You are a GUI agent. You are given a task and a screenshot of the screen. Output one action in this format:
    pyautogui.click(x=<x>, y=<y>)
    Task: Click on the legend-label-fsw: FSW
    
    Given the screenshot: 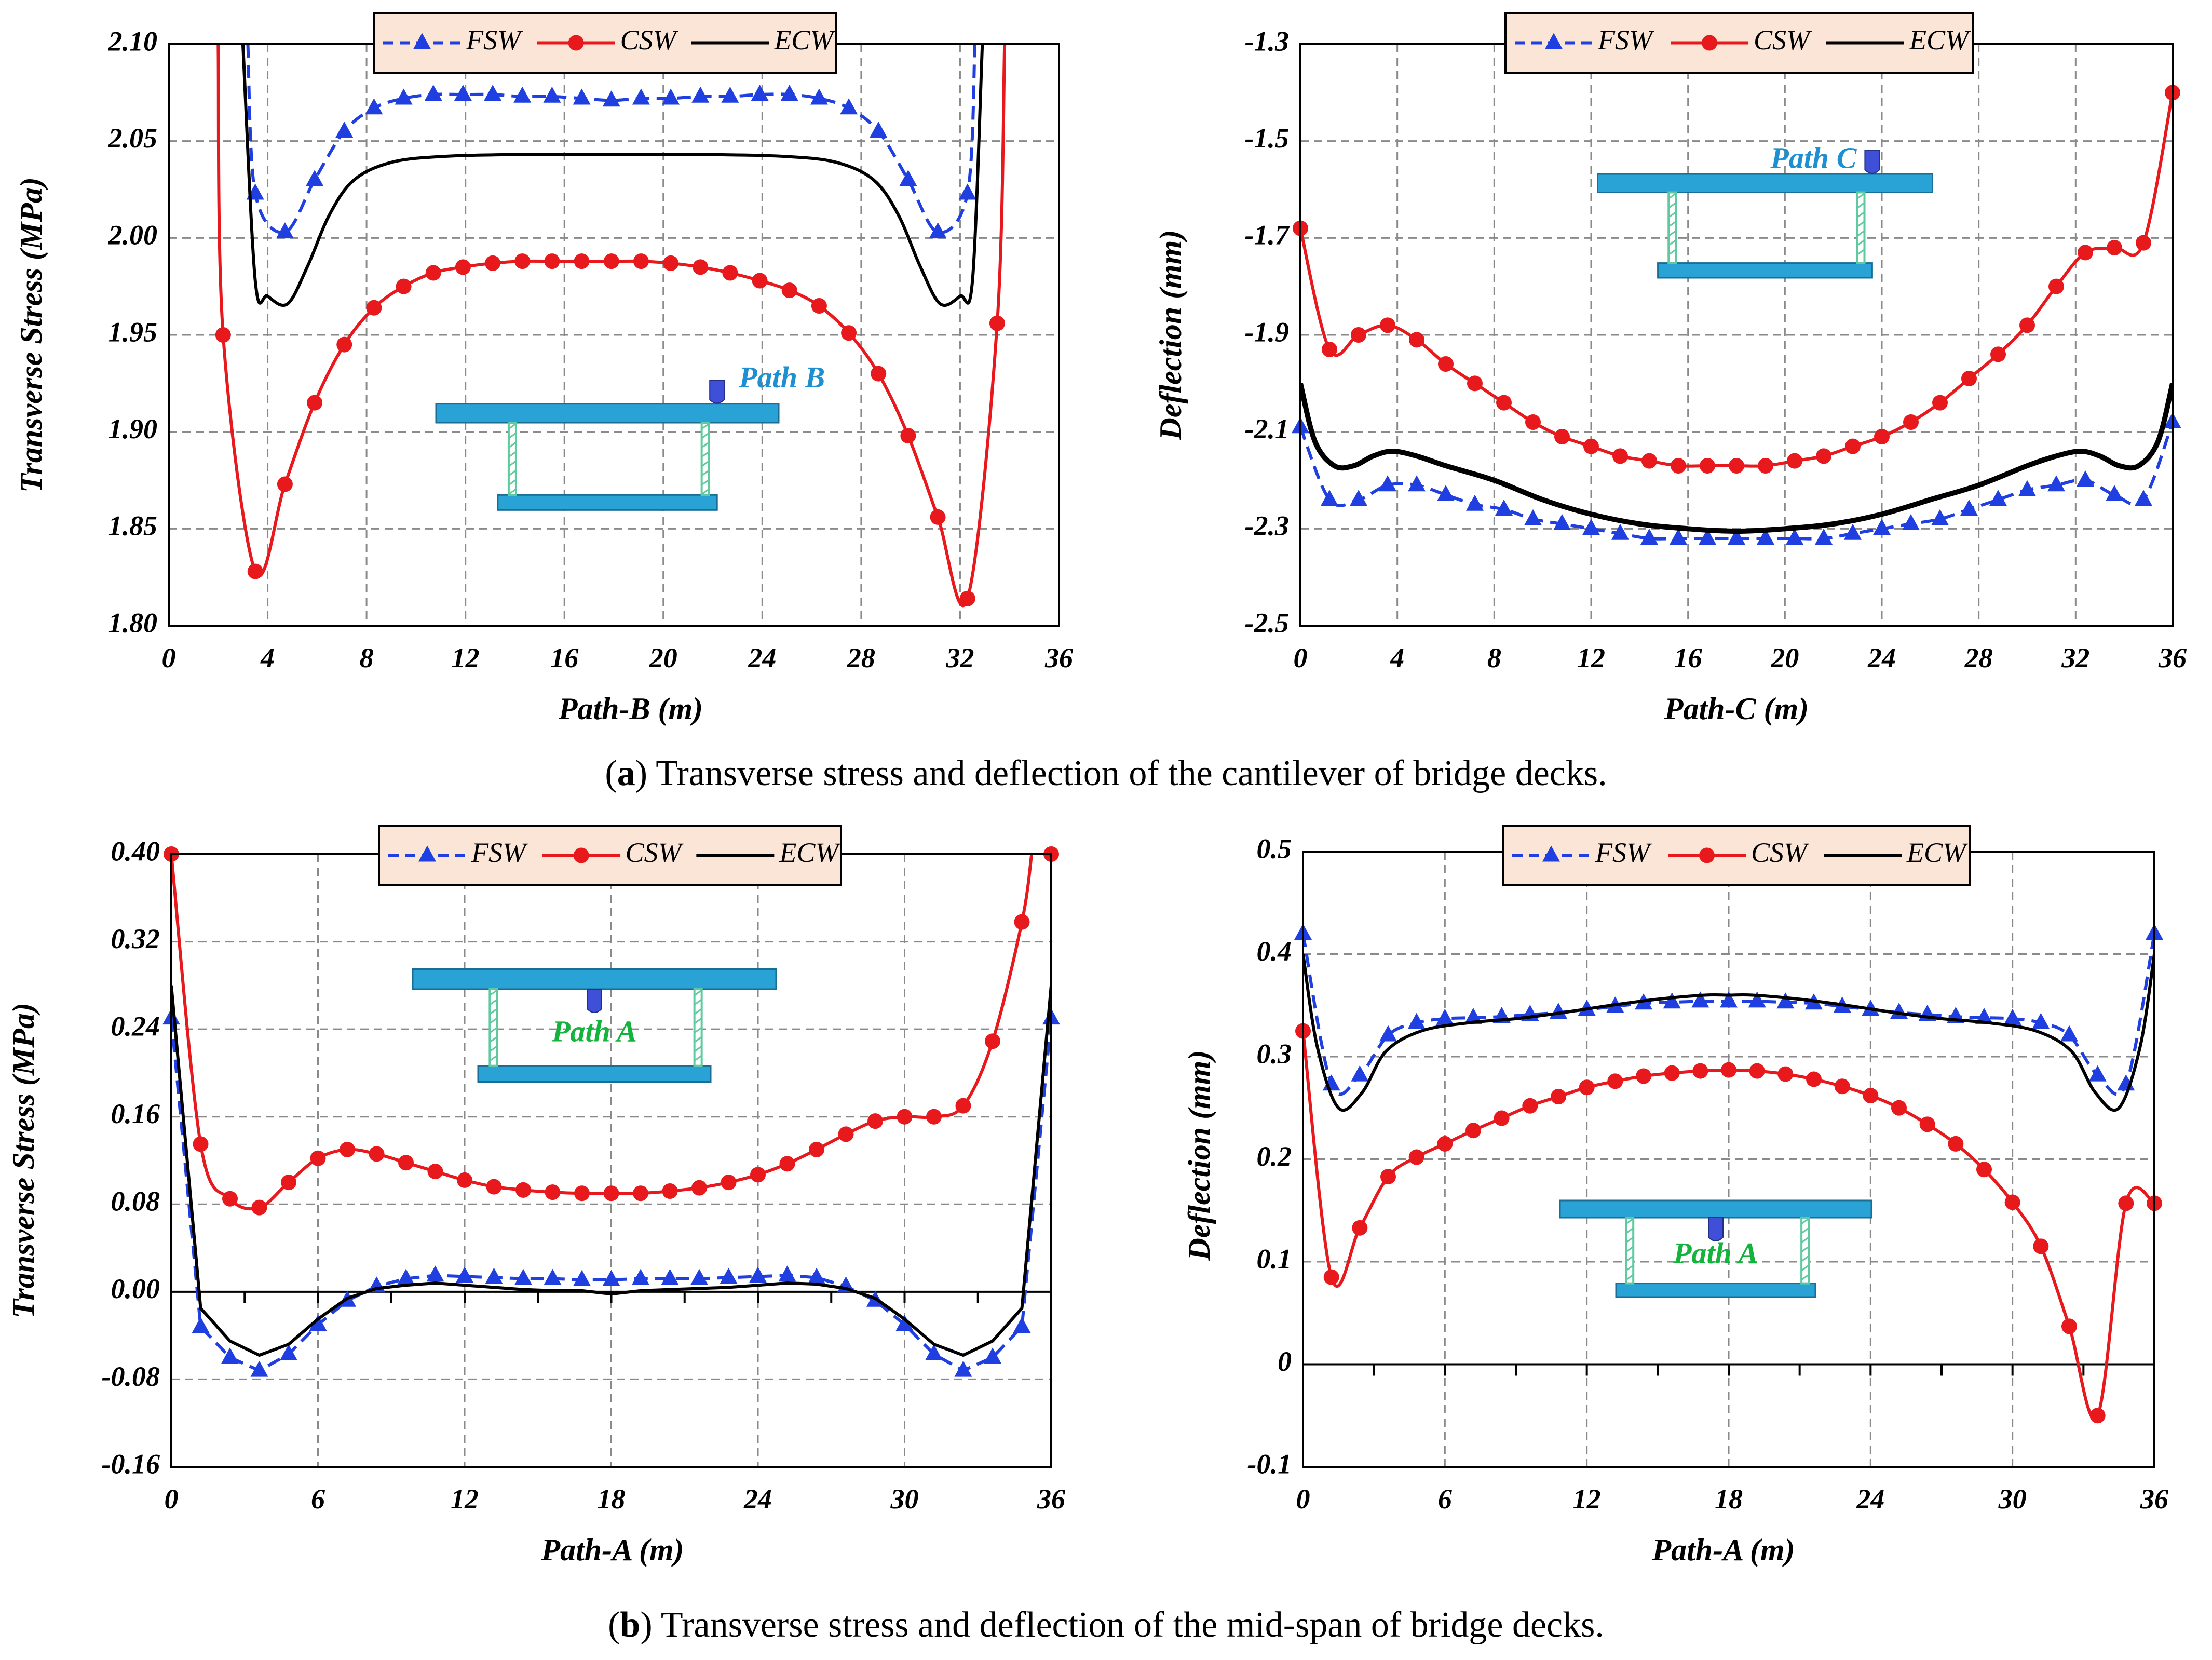 What is the action you would take?
    pyautogui.click(x=494, y=40)
    